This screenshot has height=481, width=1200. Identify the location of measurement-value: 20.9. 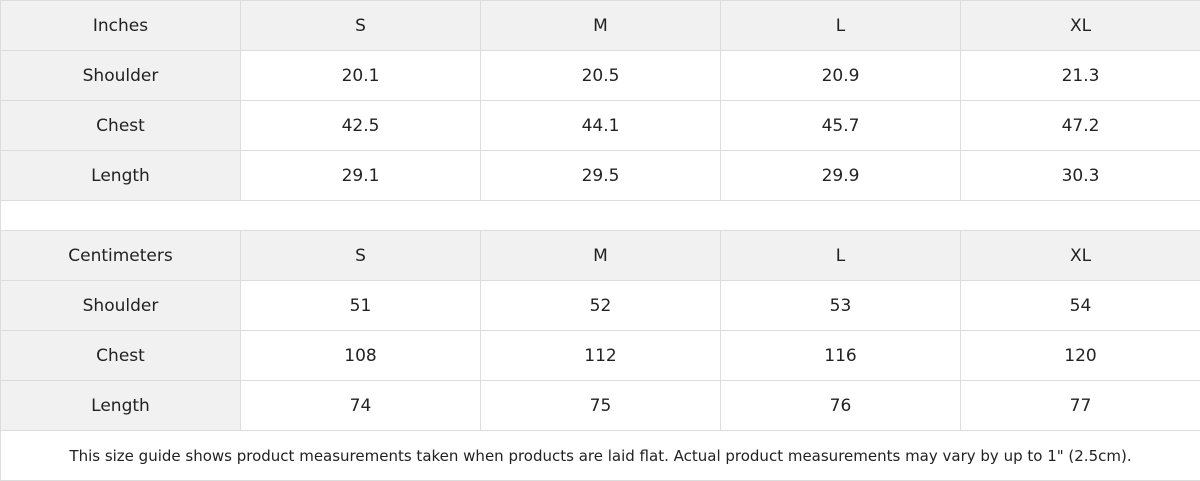
(841, 76).